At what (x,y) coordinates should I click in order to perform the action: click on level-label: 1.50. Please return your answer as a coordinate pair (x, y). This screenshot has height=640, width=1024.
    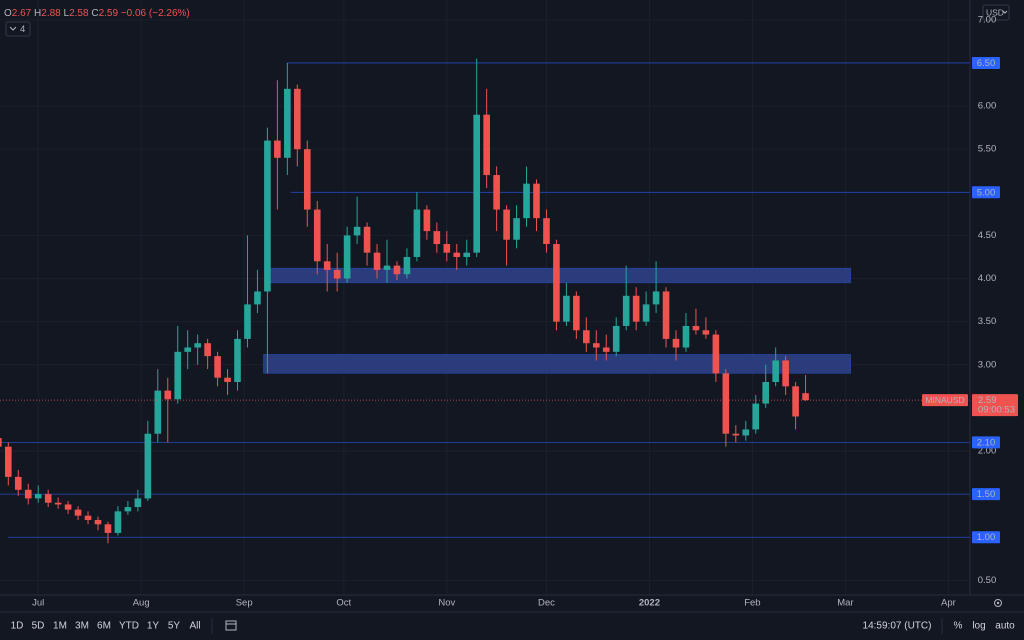
    Looking at the image, I should click on (986, 494).